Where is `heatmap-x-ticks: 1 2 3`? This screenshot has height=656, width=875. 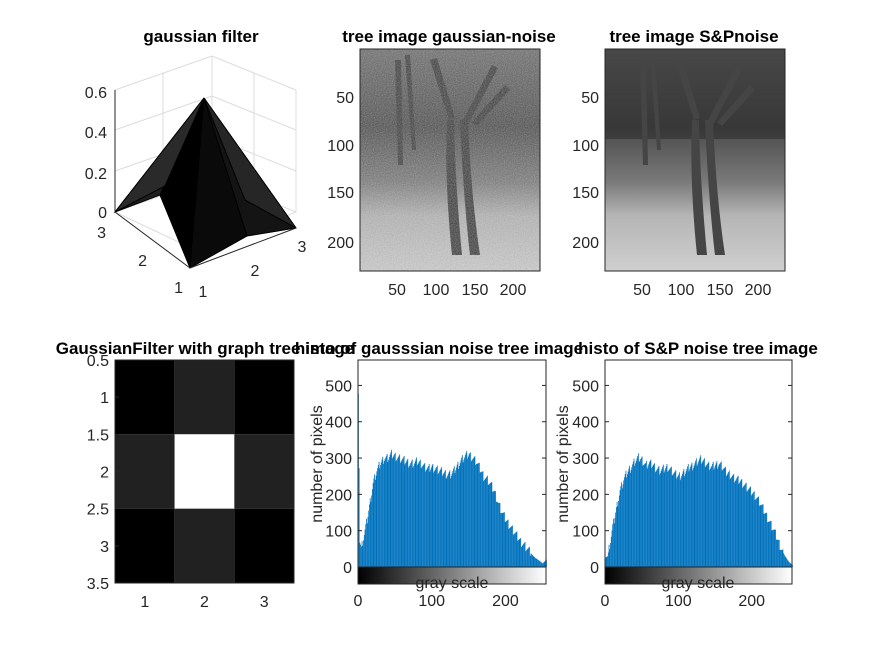 heatmap-x-ticks: 1 2 3 is located at coordinates (204, 602).